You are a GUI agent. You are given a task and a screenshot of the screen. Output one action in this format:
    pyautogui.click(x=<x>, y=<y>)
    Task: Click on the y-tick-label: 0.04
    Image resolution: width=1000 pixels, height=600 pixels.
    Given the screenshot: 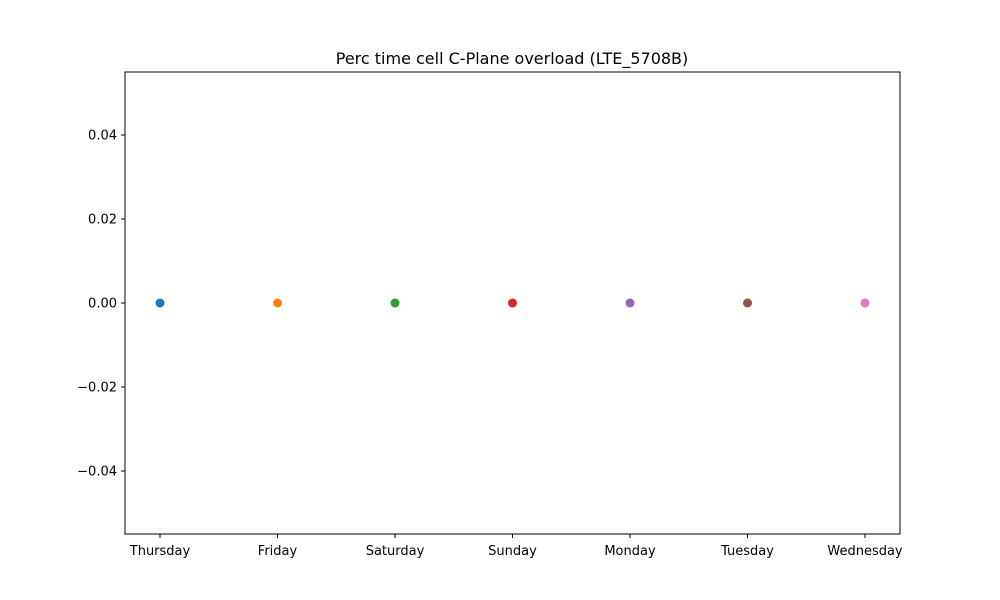 What is the action you would take?
    pyautogui.click(x=102, y=136)
    